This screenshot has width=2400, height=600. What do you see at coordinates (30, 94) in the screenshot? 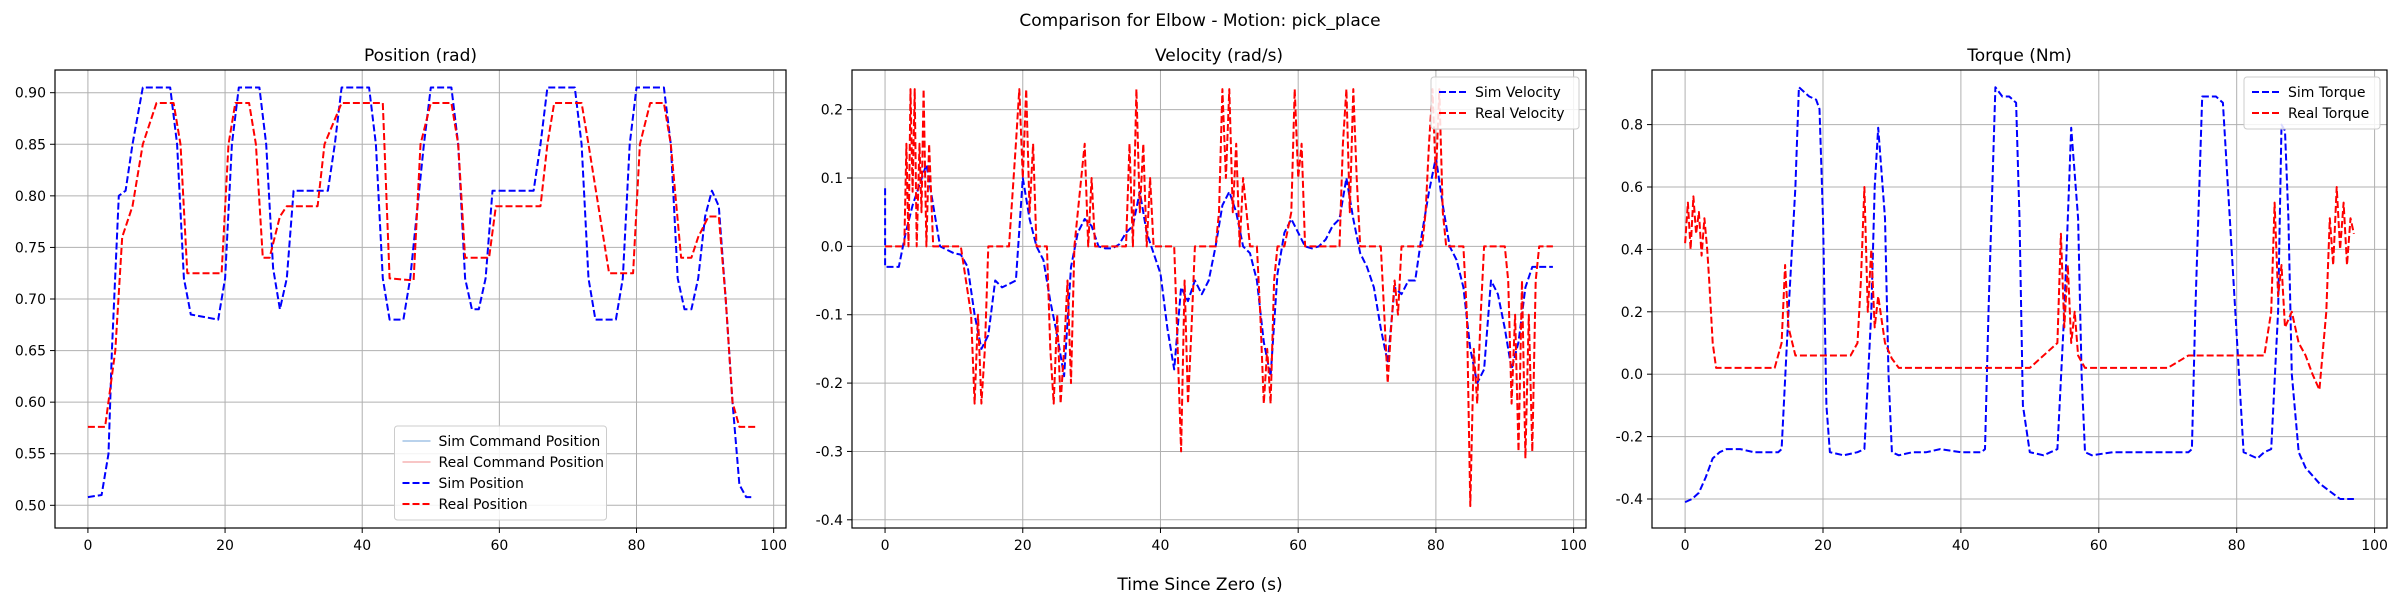
I see `position-ytick-label: 0.90` at bounding box center [30, 94].